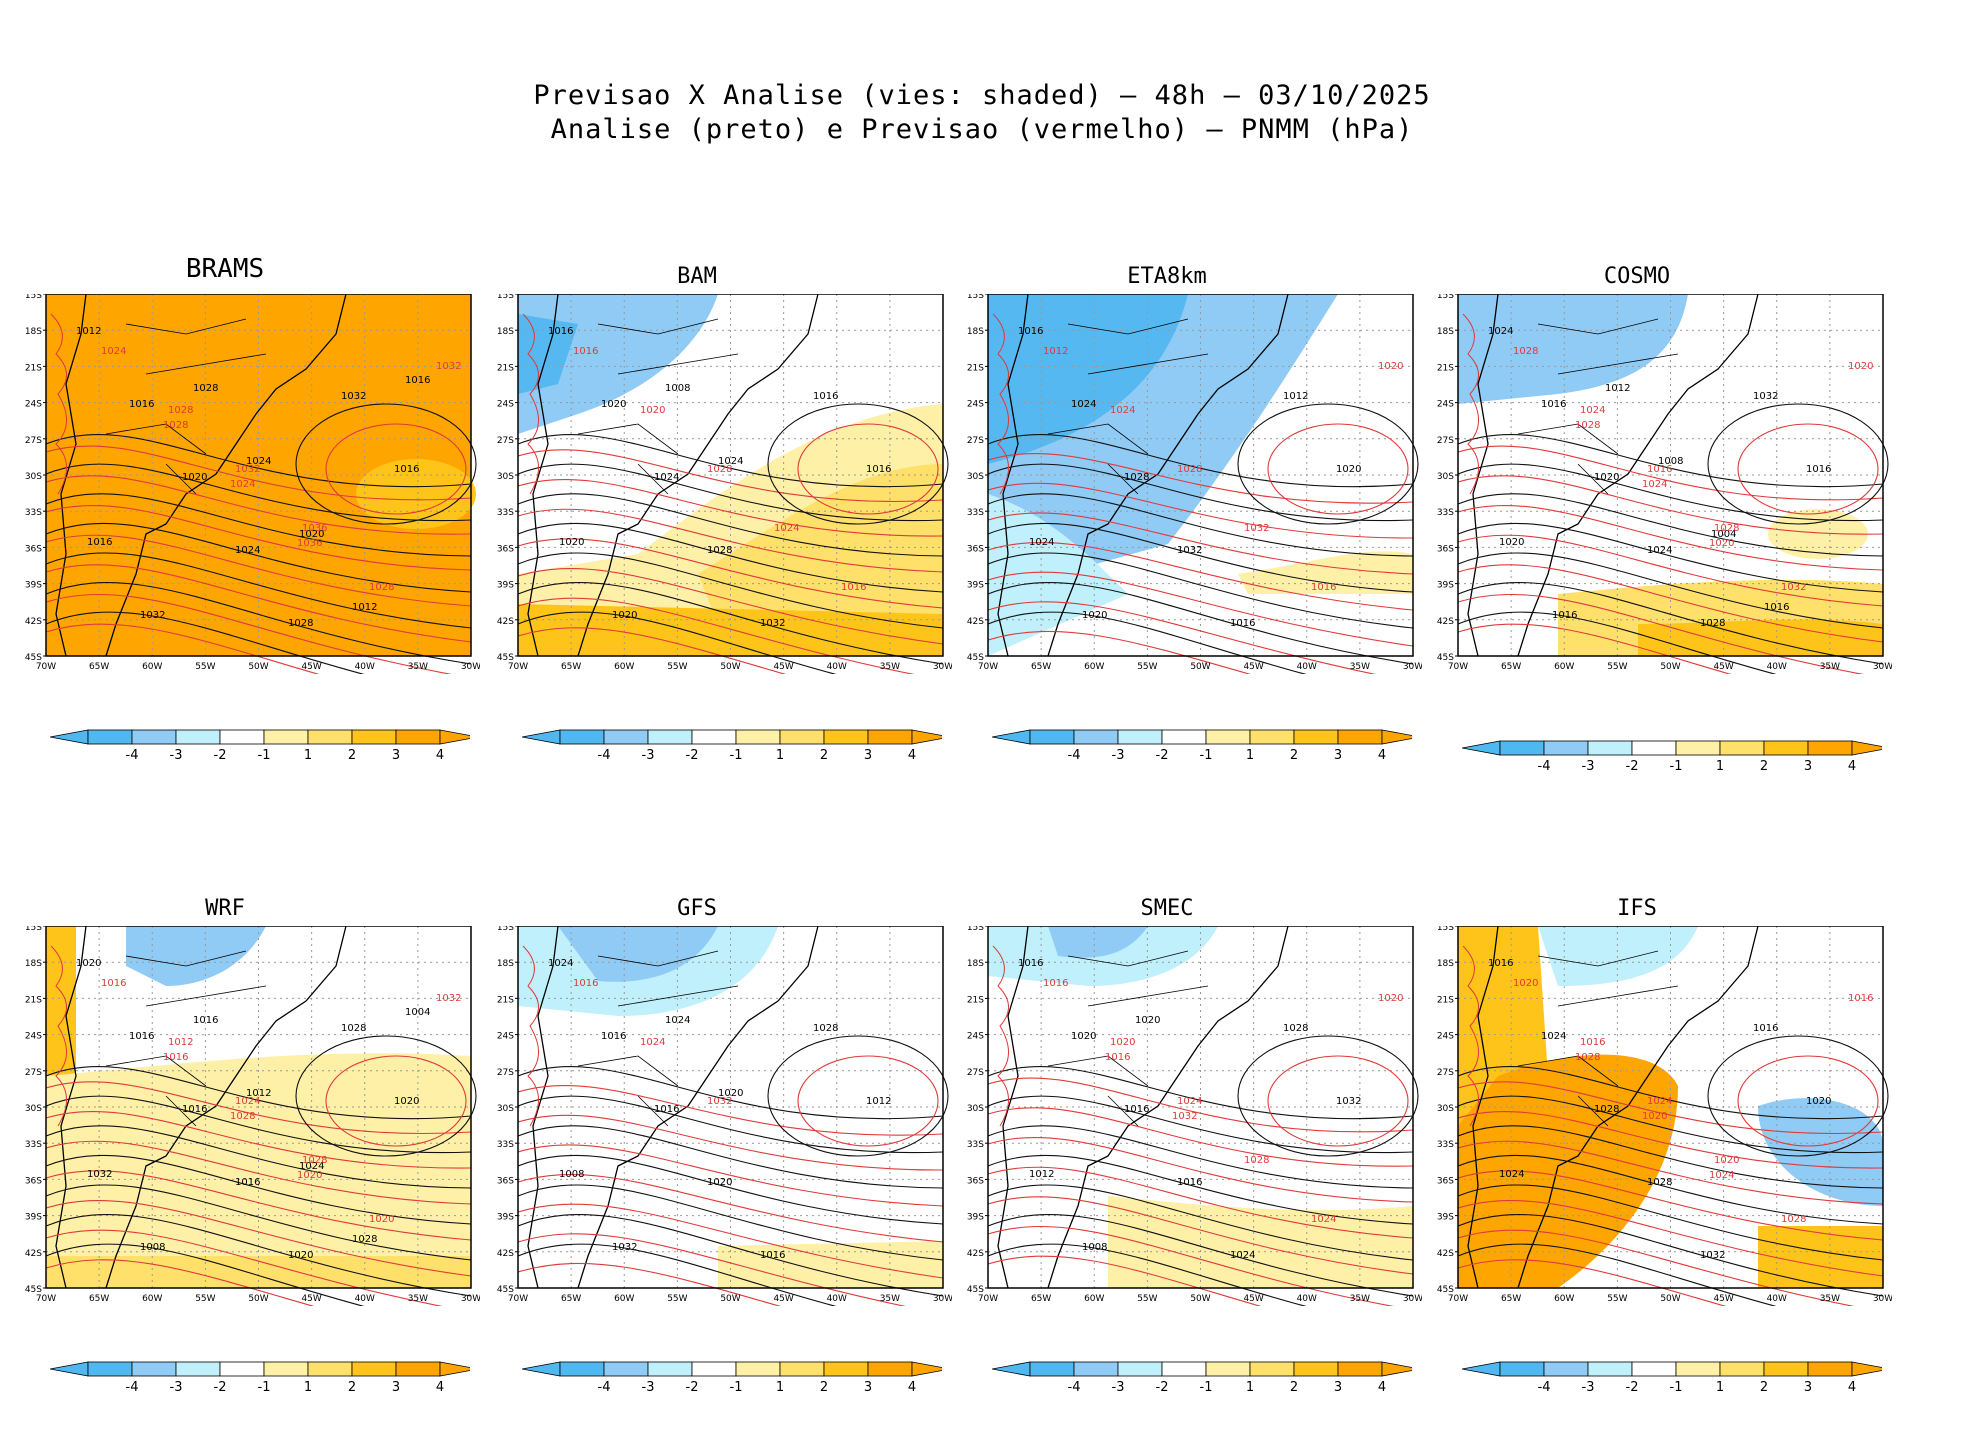 The height and width of the screenshot is (1436, 1964). What do you see at coordinates (1167, 276) in the screenshot?
I see `panel-title: ETA8km` at bounding box center [1167, 276].